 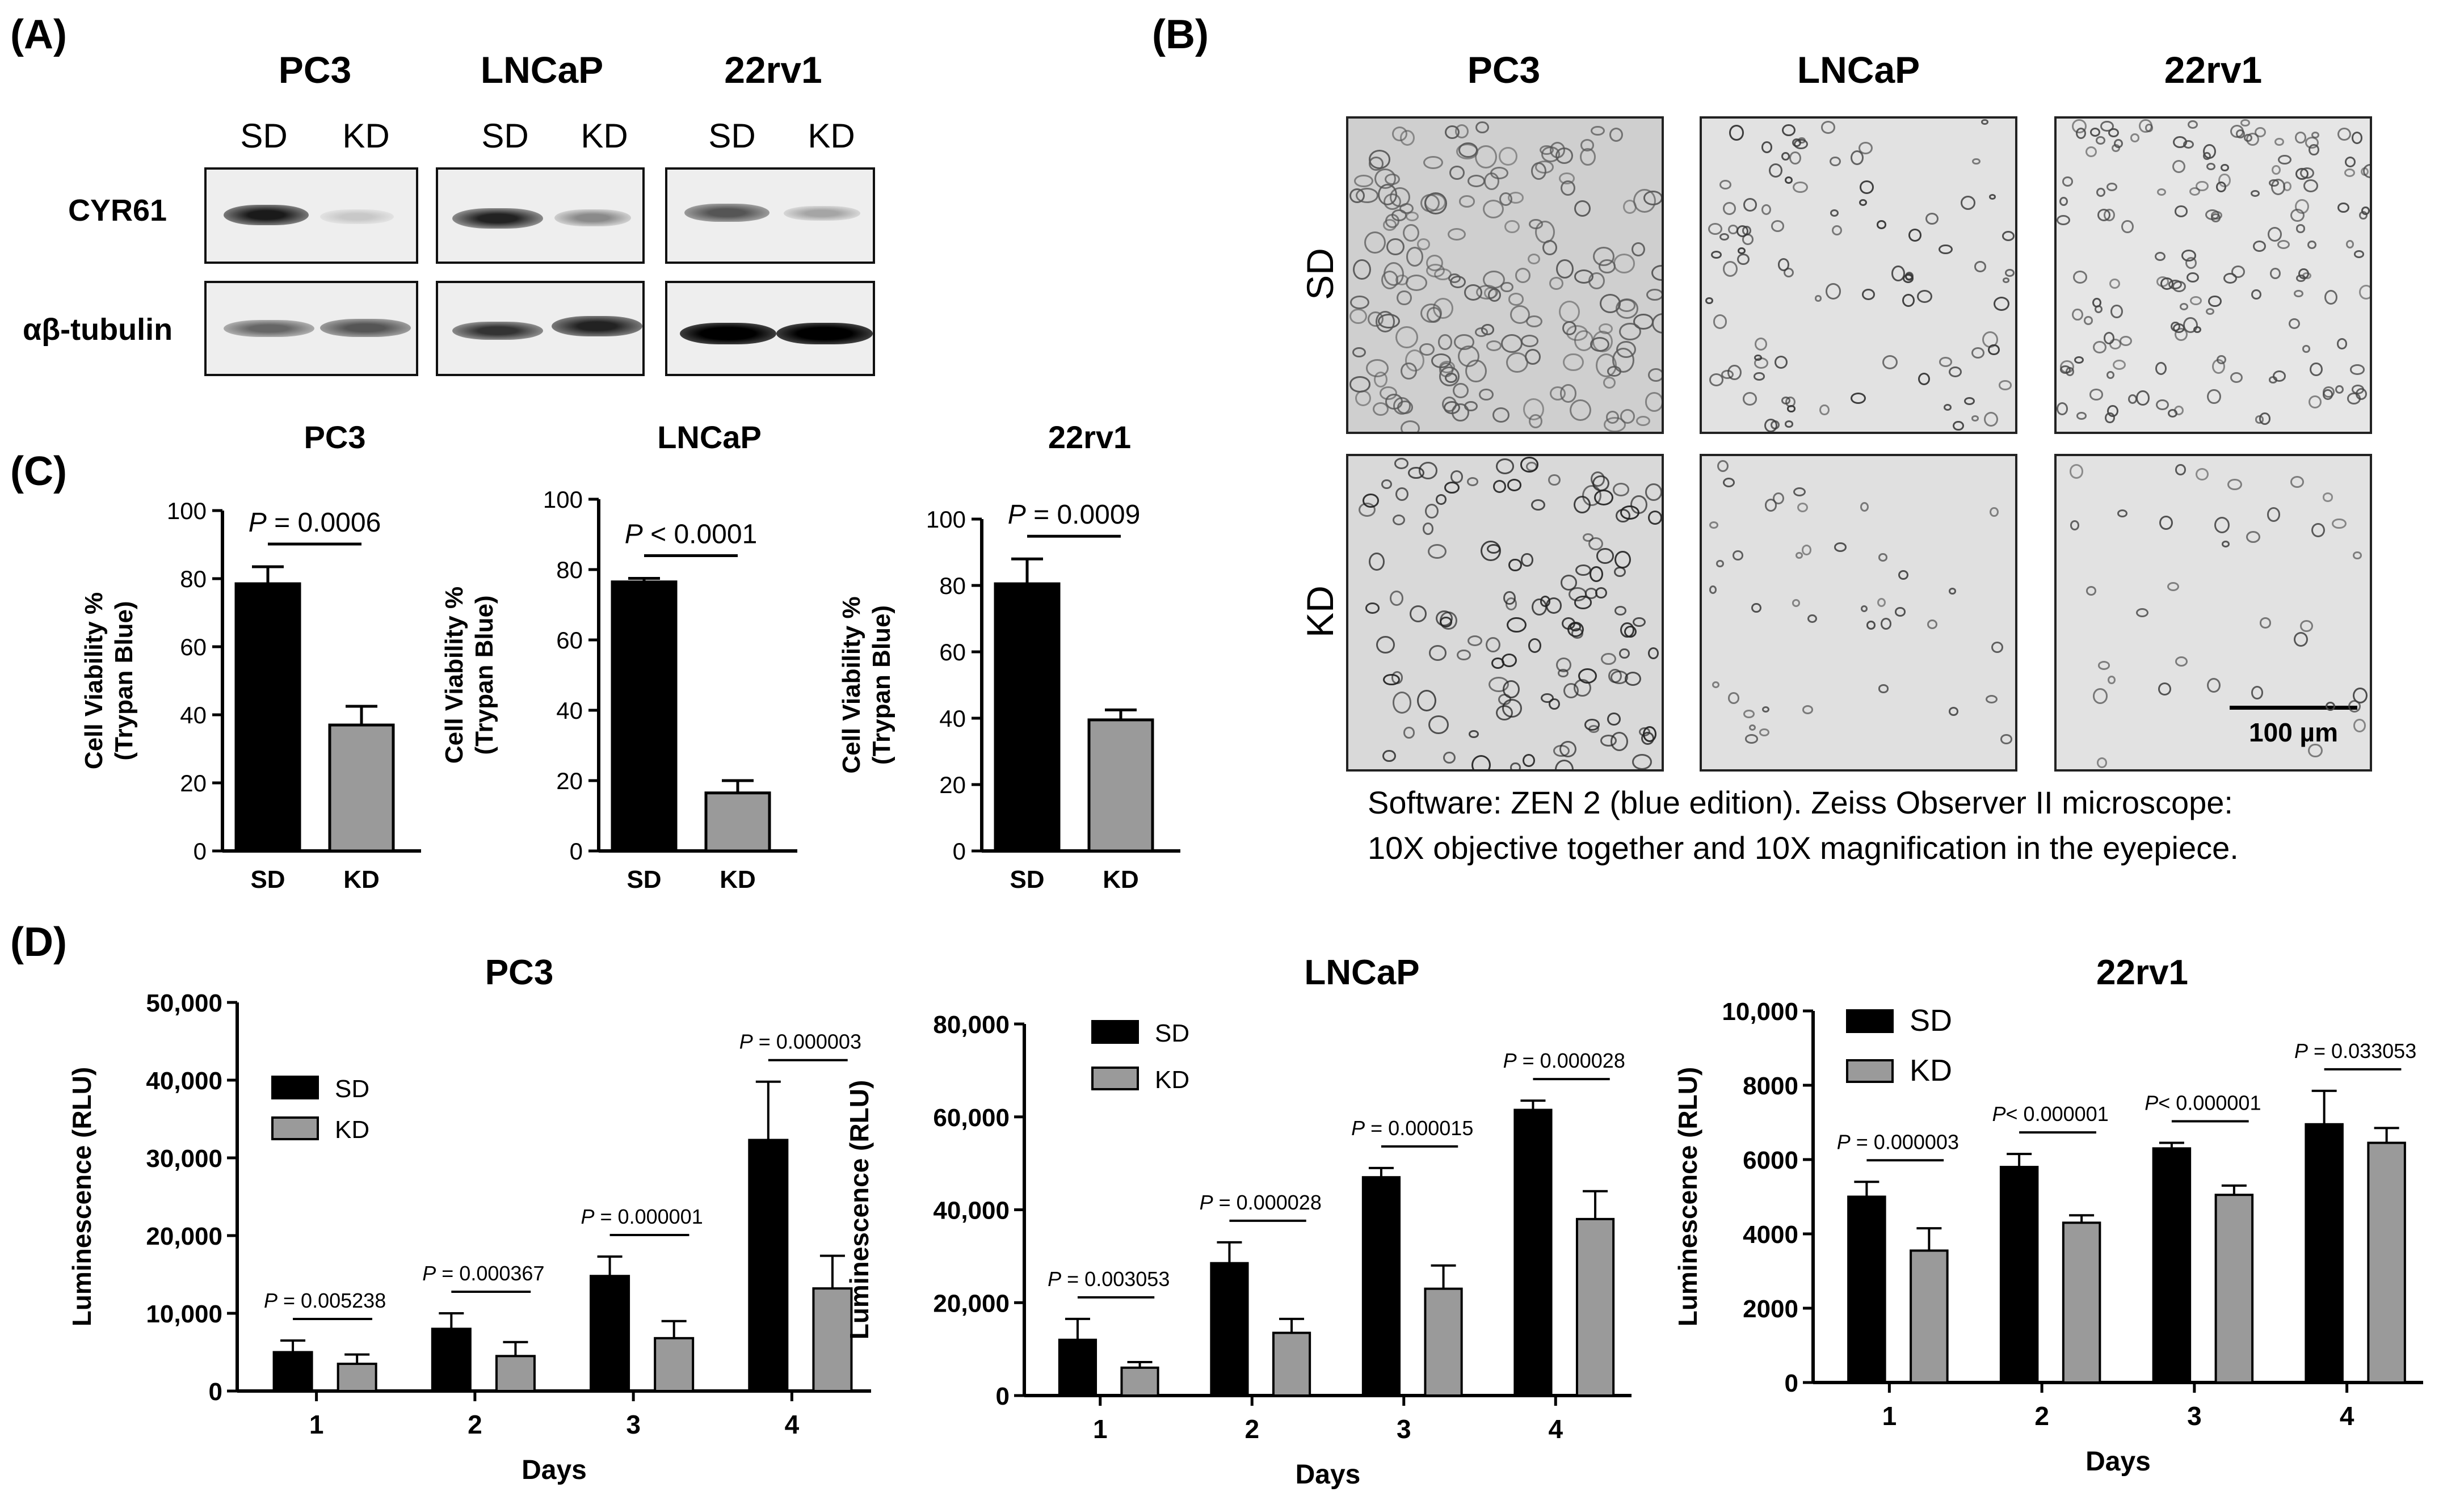 What do you see at coordinates (563, 499) in the screenshot?
I see `y-tick-label: 100` at bounding box center [563, 499].